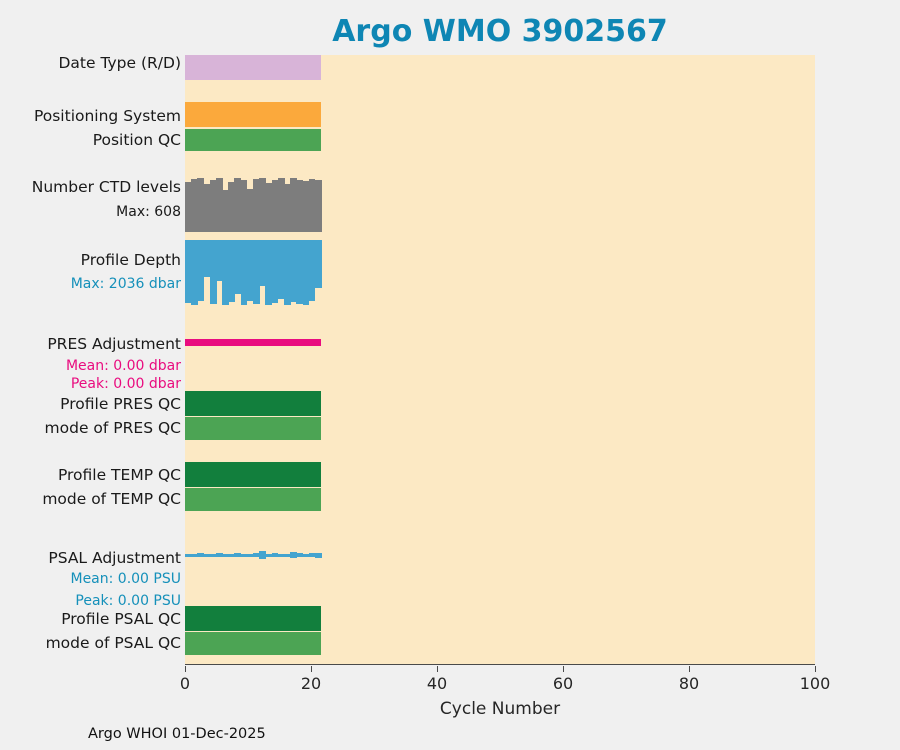 This screenshot has height=750, width=900. I want to click on figure-title: Argo WMO 3902567, so click(500, 31).